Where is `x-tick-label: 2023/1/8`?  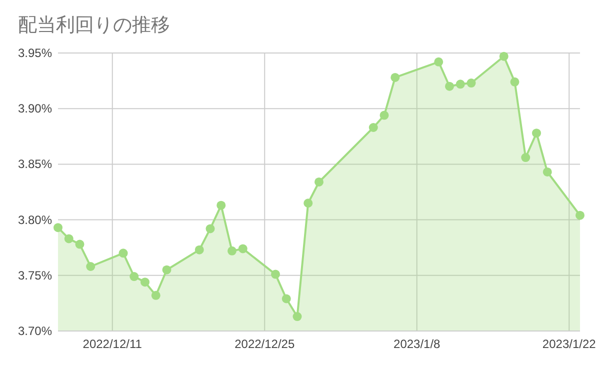
x-tick-label: 2023/1/8 is located at coordinates (417, 344).